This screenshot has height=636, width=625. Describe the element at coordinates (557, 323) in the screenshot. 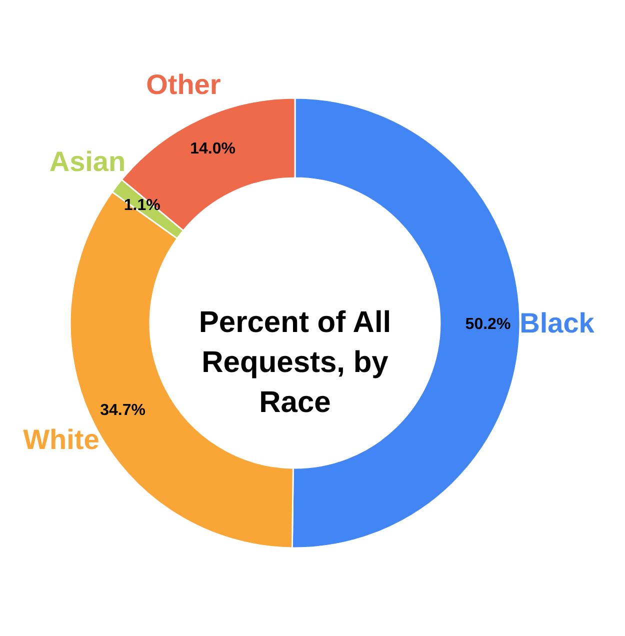

I see `slice-label: Black` at that location.